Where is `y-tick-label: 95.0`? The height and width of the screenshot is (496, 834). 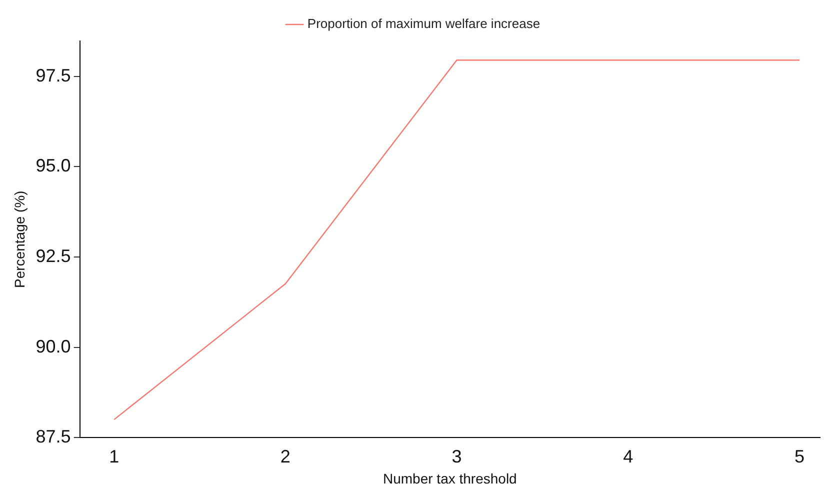
y-tick-label: 95.0 is located at coordinates (53, 166).